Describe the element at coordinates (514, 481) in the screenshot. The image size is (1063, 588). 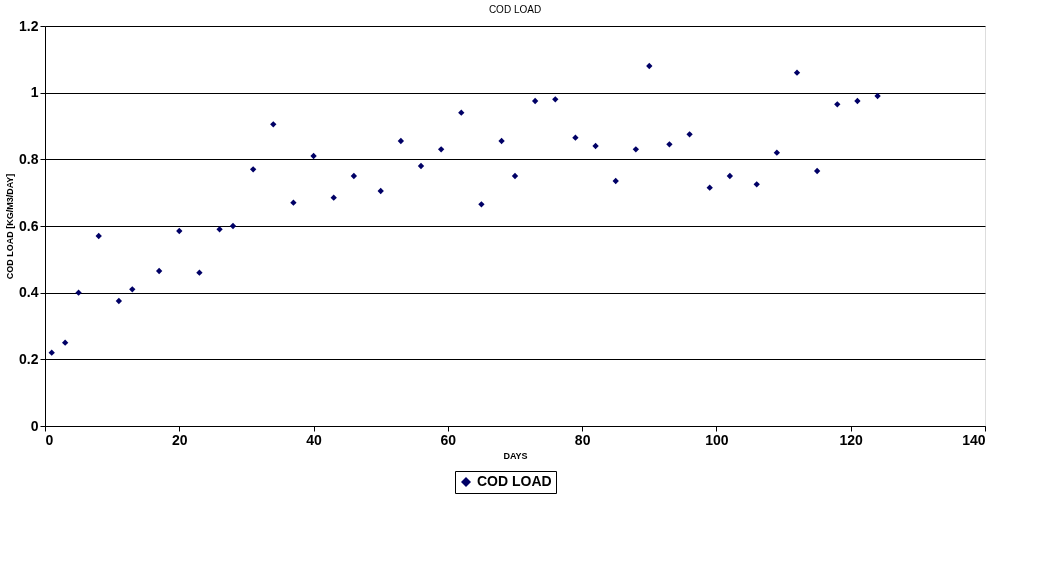
I see `legend-label: COD LOAD` at that location.